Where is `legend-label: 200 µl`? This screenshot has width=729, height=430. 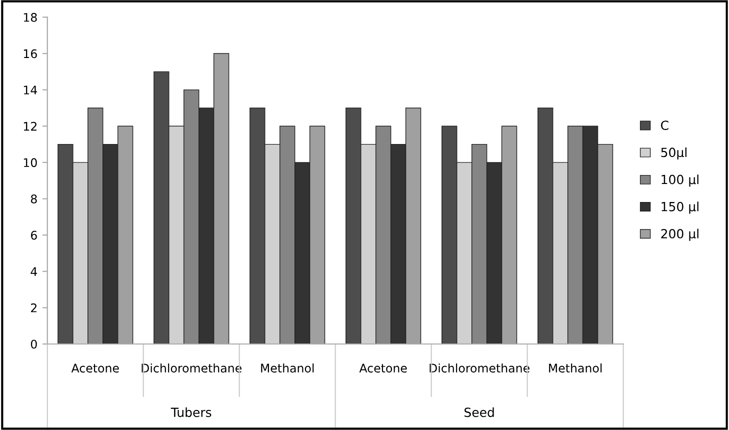
legend-label: 200 µl is located at coordinates (679, 234).